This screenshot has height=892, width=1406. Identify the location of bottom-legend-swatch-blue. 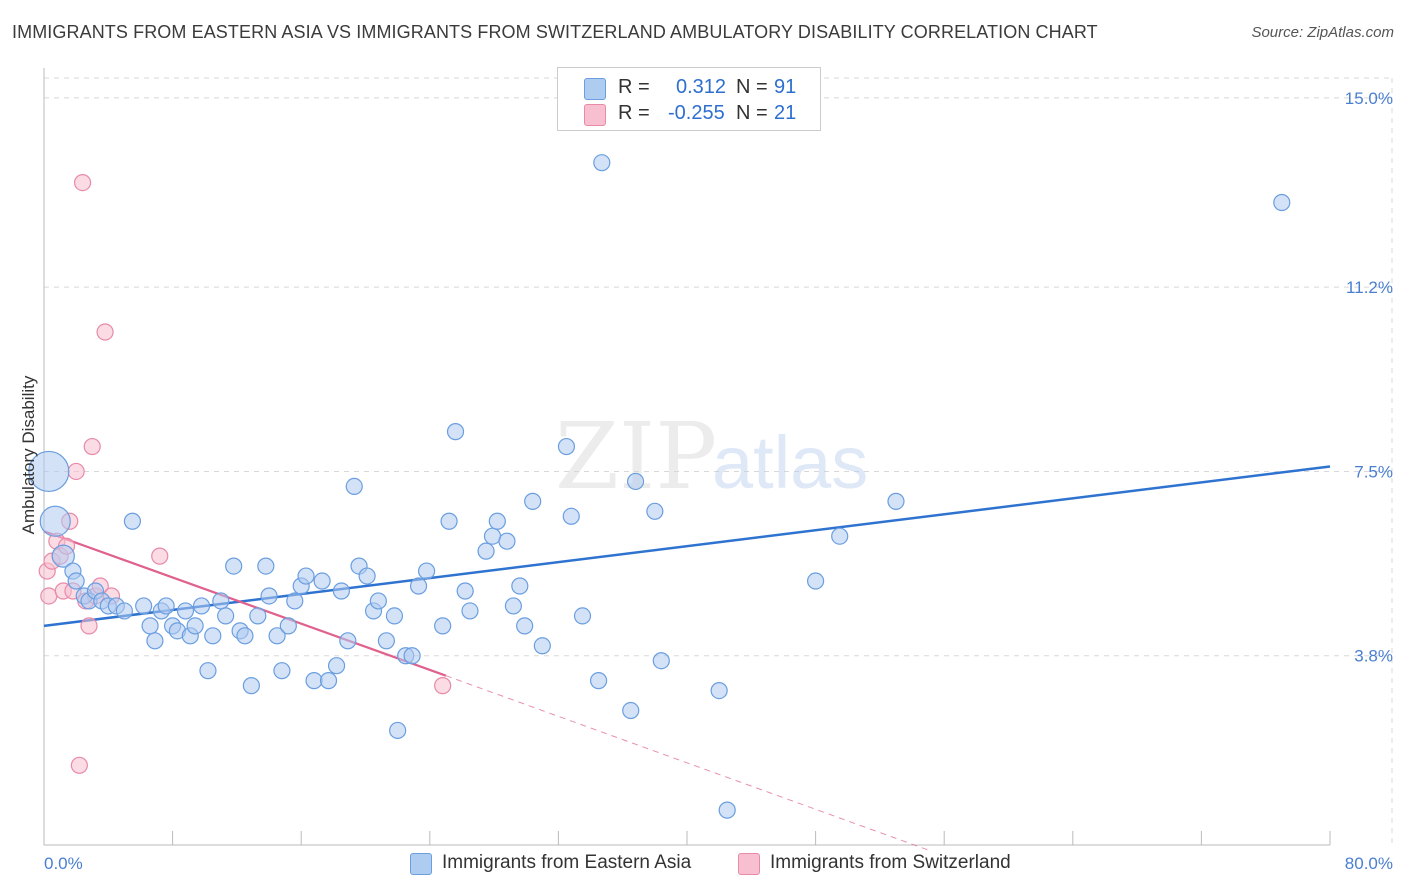
(421, 864).